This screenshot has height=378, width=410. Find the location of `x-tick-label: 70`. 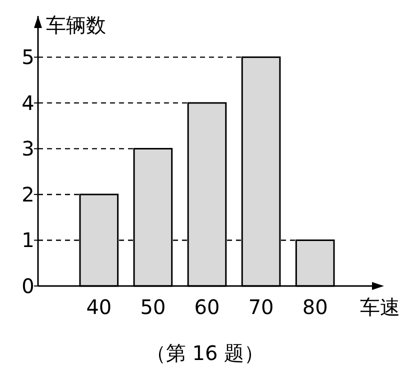

x-tick-label: 70 is located at coordinates (261, 307).